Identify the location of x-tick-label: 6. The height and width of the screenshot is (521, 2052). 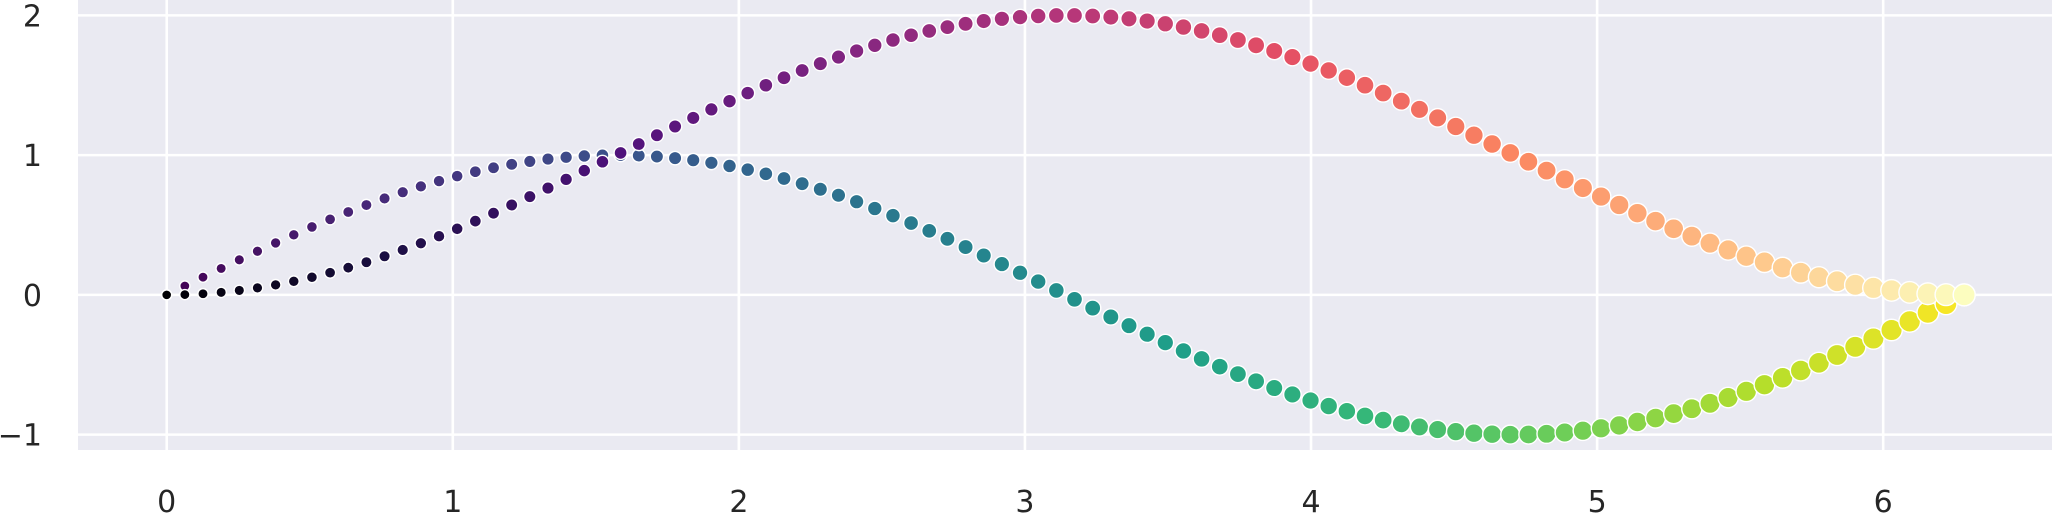
(1883, 502).